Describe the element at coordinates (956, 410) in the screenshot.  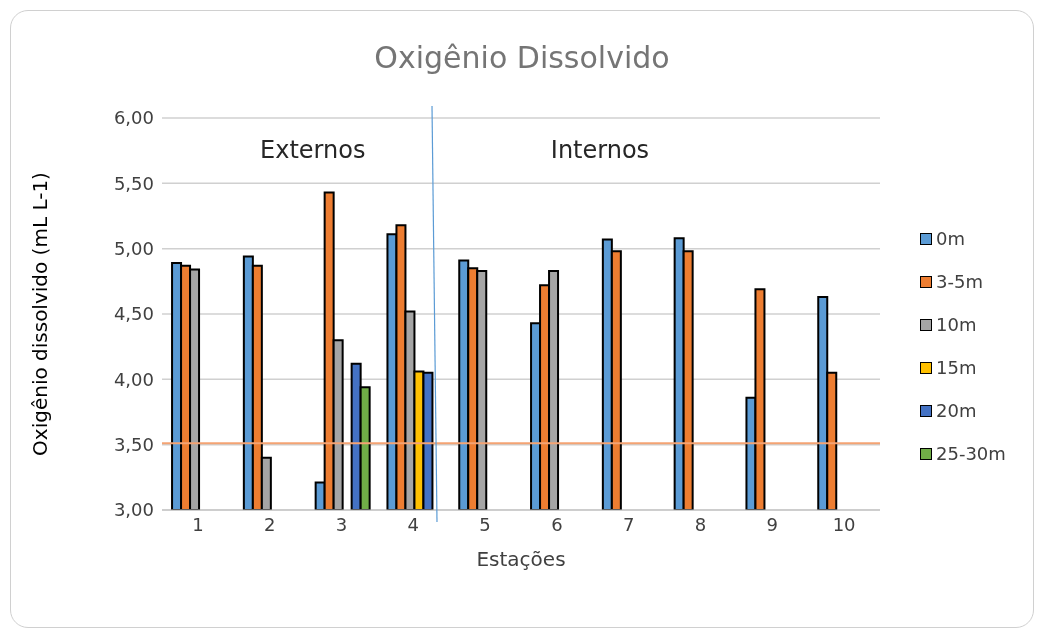
I see `legend-label: 20m` at that location.